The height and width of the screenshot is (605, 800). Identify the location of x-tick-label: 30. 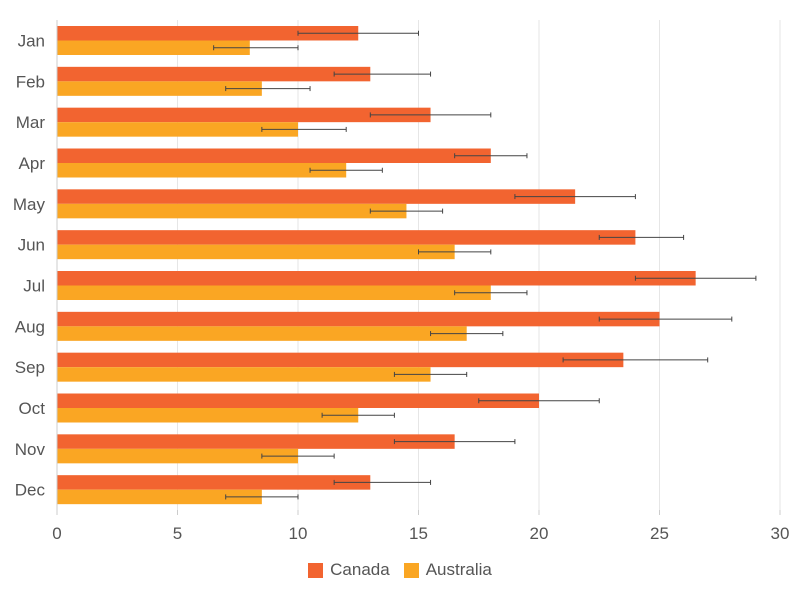
(780, 533).